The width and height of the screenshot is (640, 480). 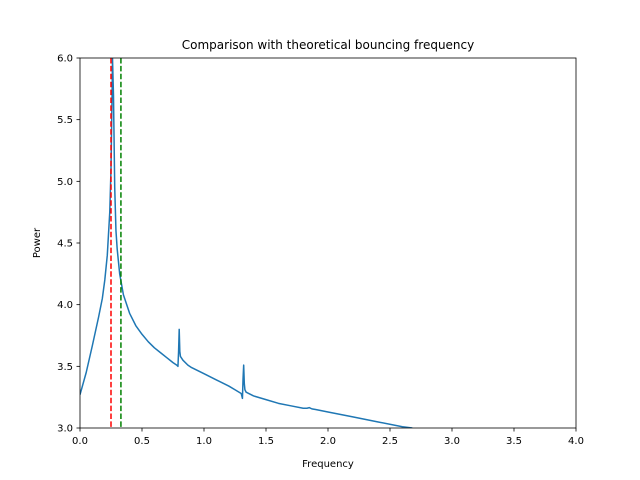 I want to click on x-tick-label: 0.0, so click(x=80, y=441).